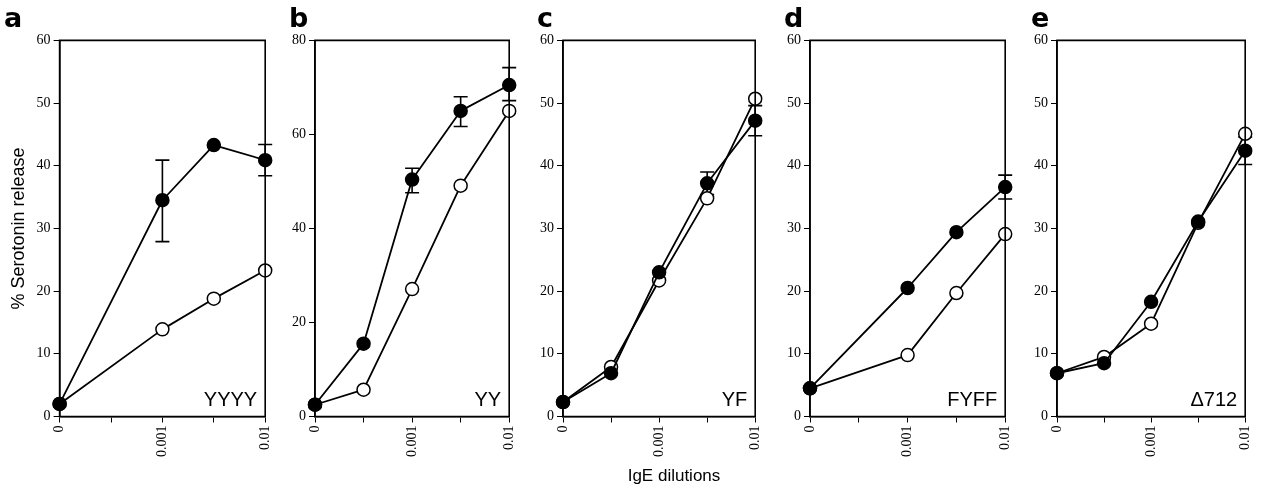 The width and height of the screenshot is (1268, 492). What do you see at coordinates (230, 399) in the screenshot?
I see `annotation: YYYY` at bounding box center [230, 399].